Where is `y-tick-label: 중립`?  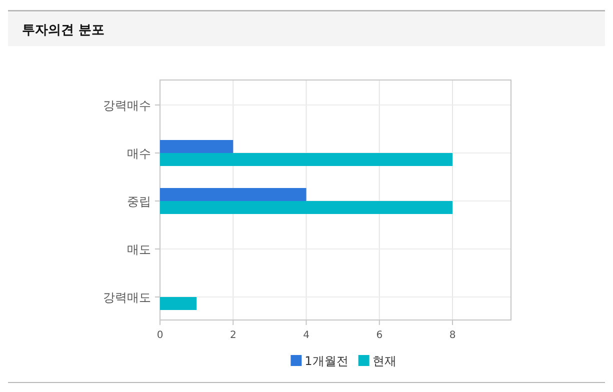
y-tick-label: 중립 is located at coordinates (139, 201).